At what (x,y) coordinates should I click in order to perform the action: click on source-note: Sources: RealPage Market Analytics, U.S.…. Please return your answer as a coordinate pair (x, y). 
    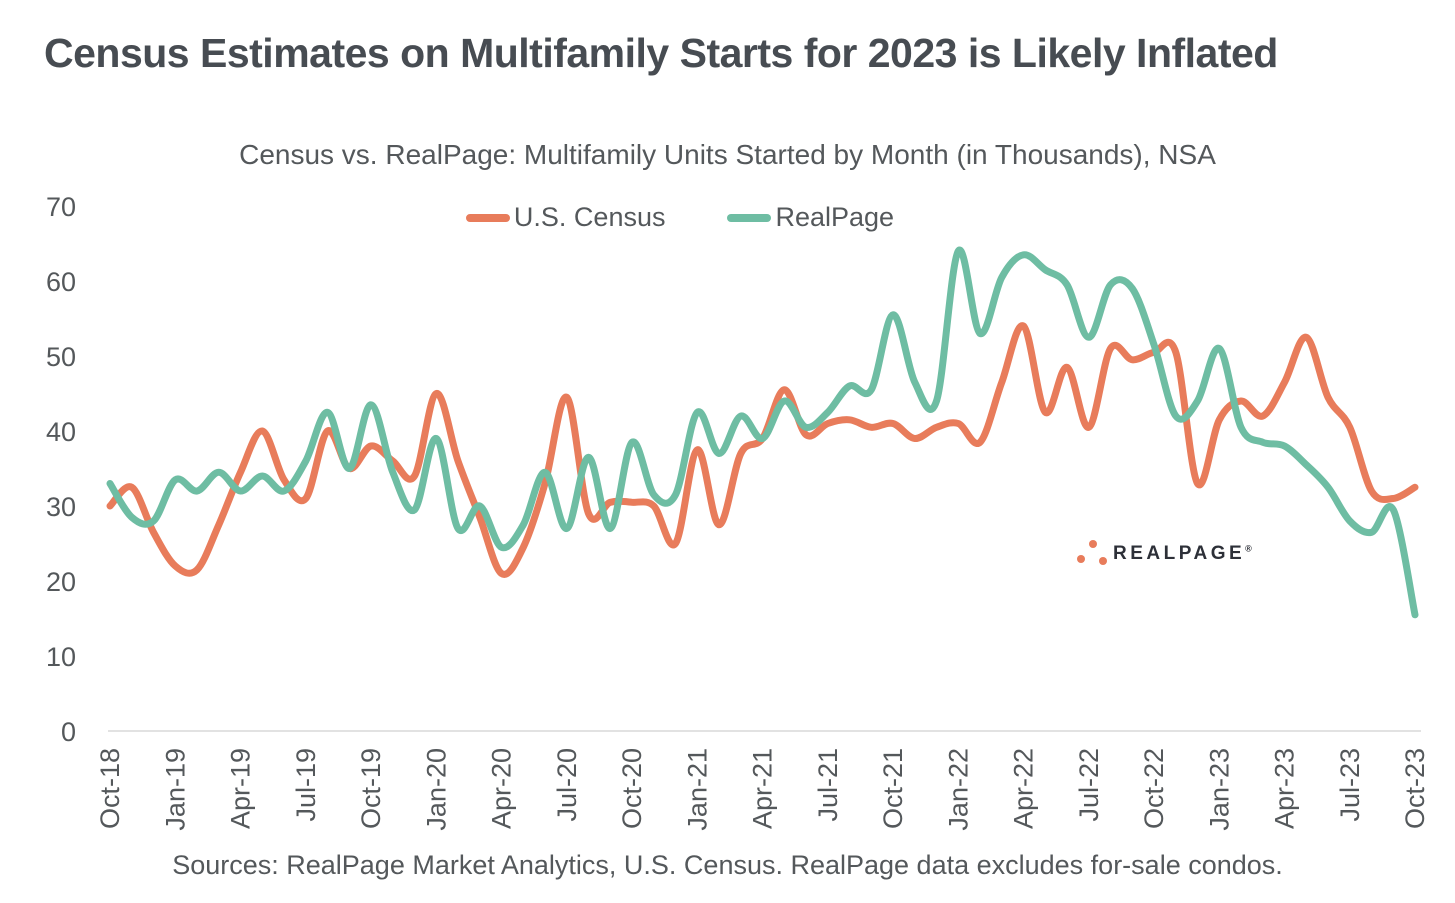
    Looking at the image, I should click on (727, 865).